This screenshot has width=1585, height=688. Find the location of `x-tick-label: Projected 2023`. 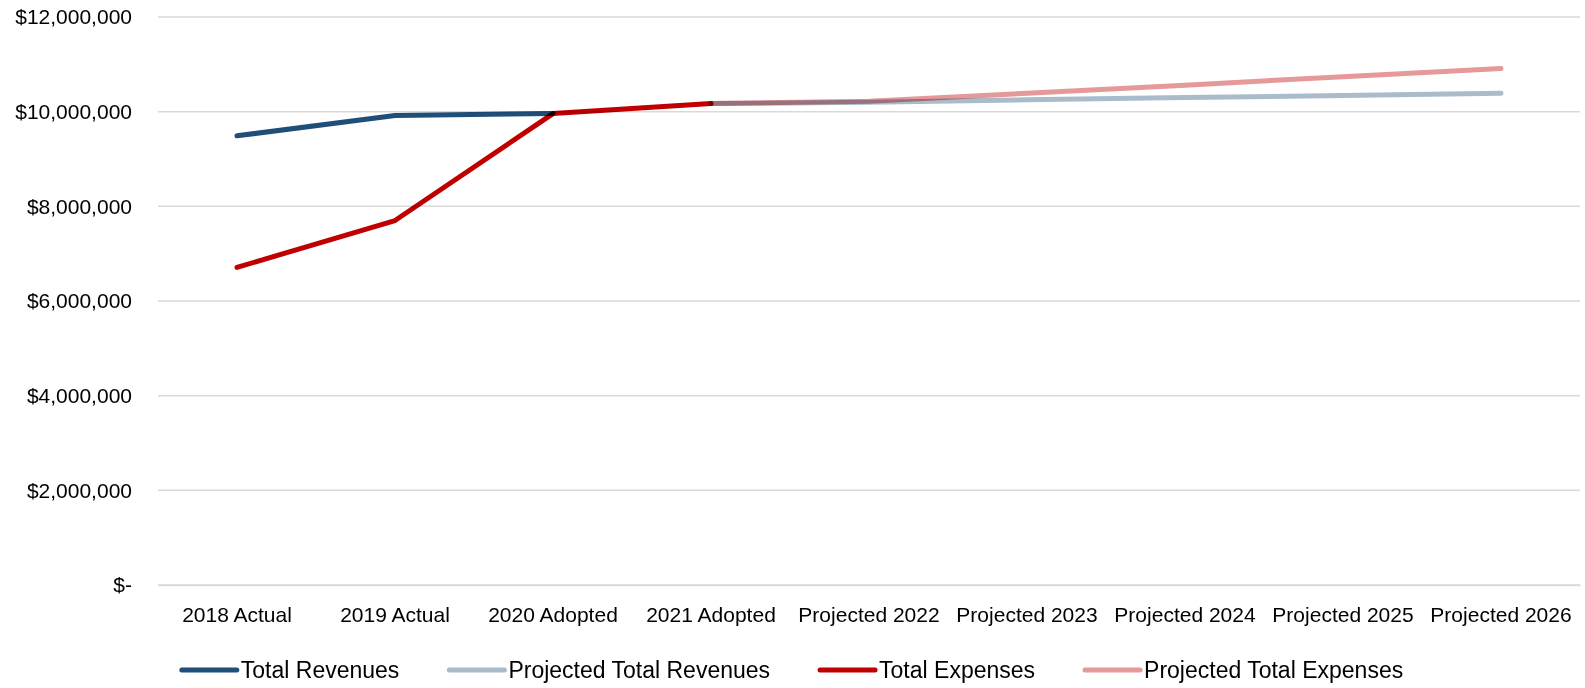

x-tick-label: Projected 2023 is located at coordinates (1027, 614).